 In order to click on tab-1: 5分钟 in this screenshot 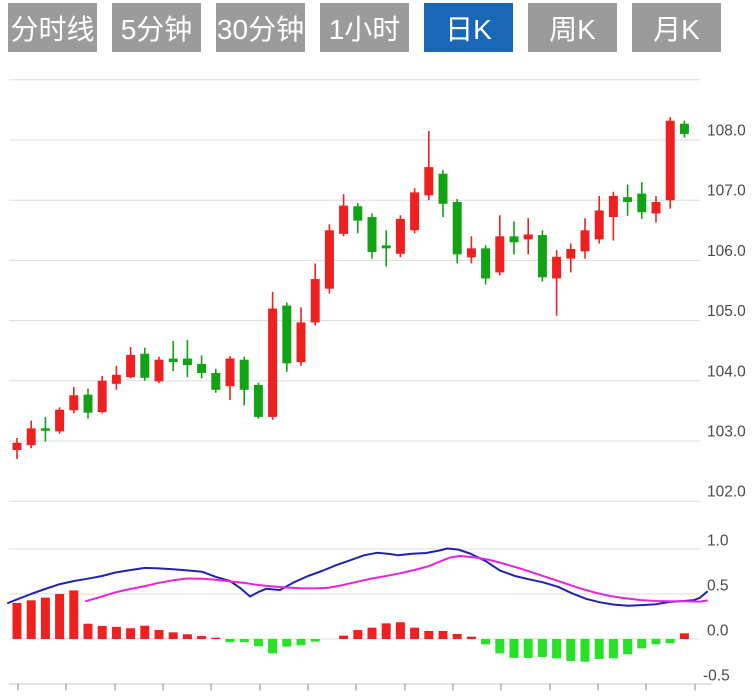, I will do `click(156, 27)`.